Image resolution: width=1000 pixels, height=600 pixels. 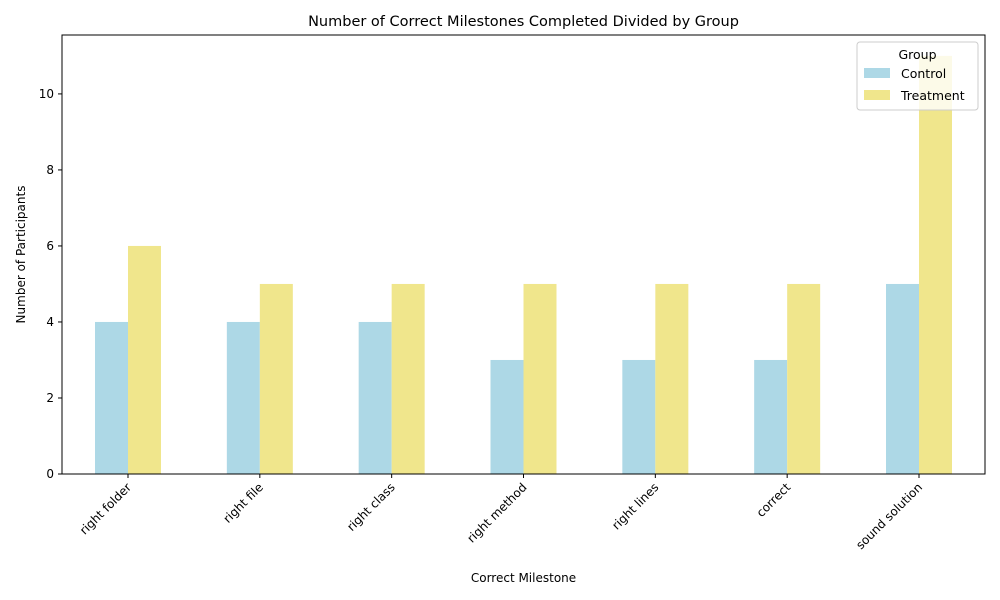 What do you see at coordinates (46, 94) in the screenshot?
I see `y-tick-label: 10` at bounding box center [46, 94].